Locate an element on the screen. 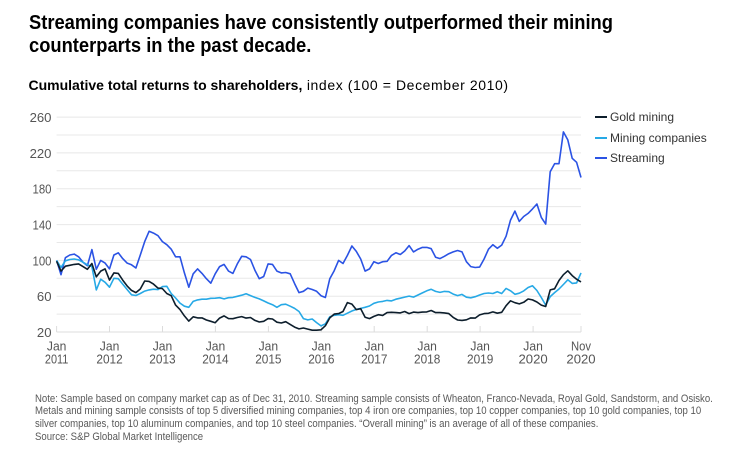 The image size is (742, 476). svg-text: 20 is located at coordinates (44, 332).